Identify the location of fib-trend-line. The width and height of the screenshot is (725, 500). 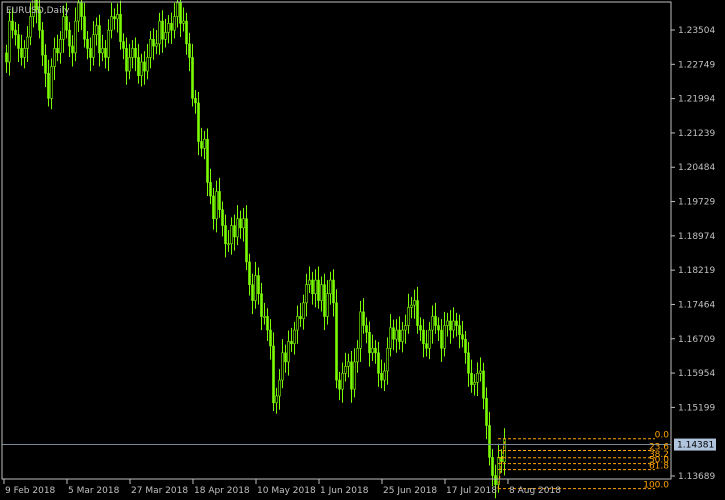
(501, 463).